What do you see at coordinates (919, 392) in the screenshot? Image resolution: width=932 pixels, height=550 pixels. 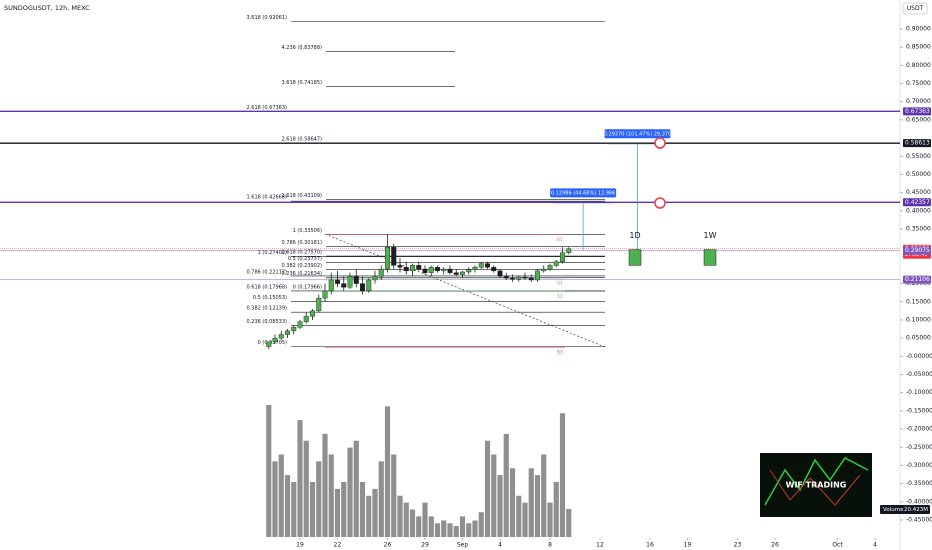 I see `y-tick-label: -0.10000` at bounding box center [919, 392].